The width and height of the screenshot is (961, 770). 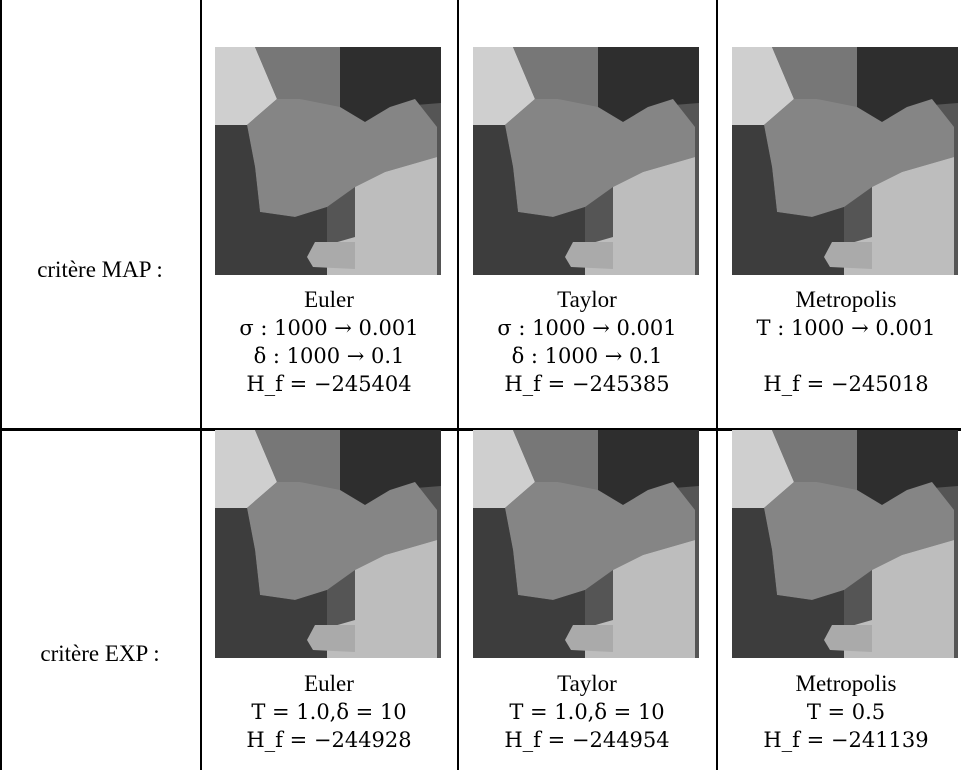 I want to click on energy-value: H_f = −244928, so click(x=329, y=740).